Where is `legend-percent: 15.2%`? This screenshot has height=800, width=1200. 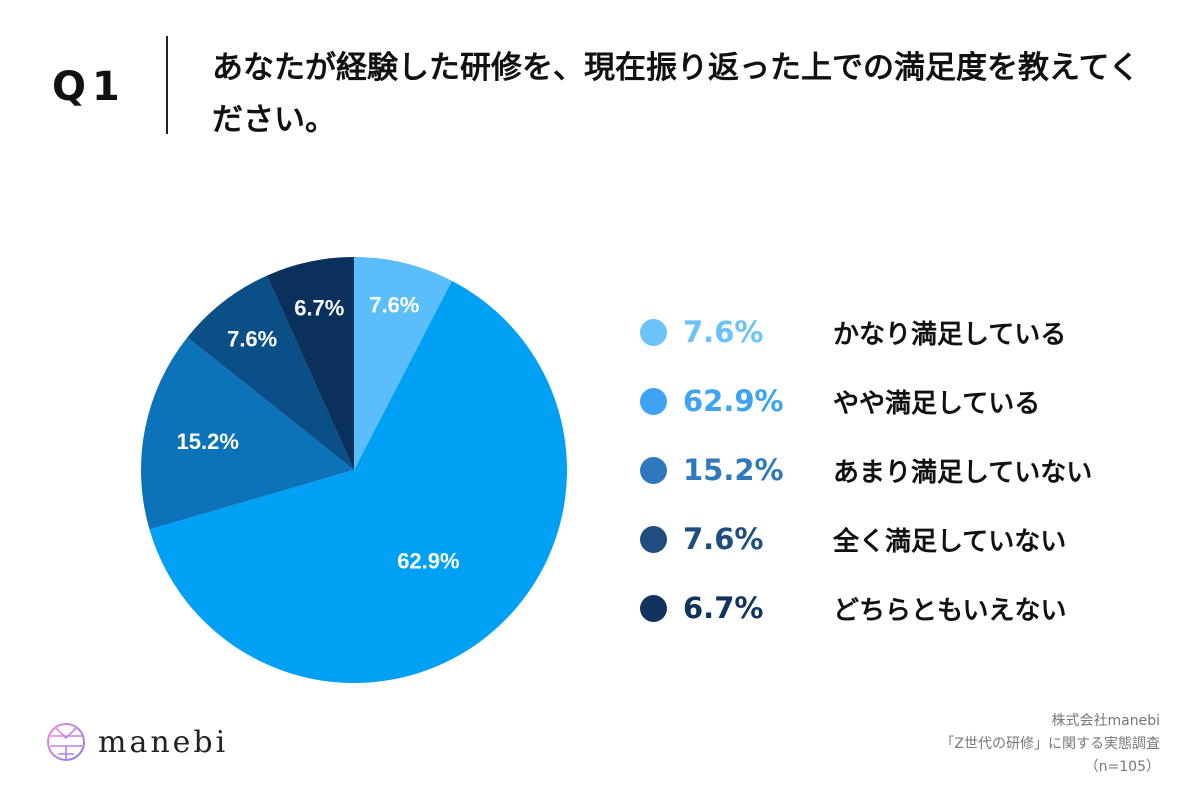
legend-percent: 15.2% is located at coordinates (733, 470).